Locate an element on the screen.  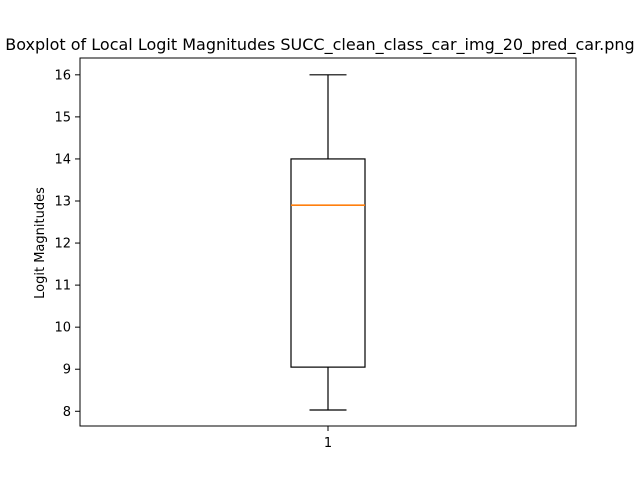
y-tick-label: 13 is located at coordinates (62, 201).